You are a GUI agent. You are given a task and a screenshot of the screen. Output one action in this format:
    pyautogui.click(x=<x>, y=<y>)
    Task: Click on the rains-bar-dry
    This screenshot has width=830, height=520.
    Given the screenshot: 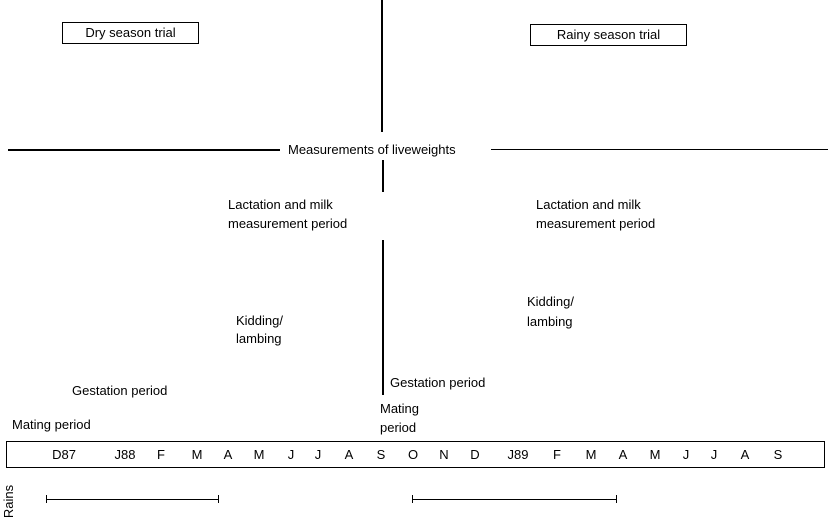 What is the action you would take?
    pyautogui.click(x=132, y=499)
    